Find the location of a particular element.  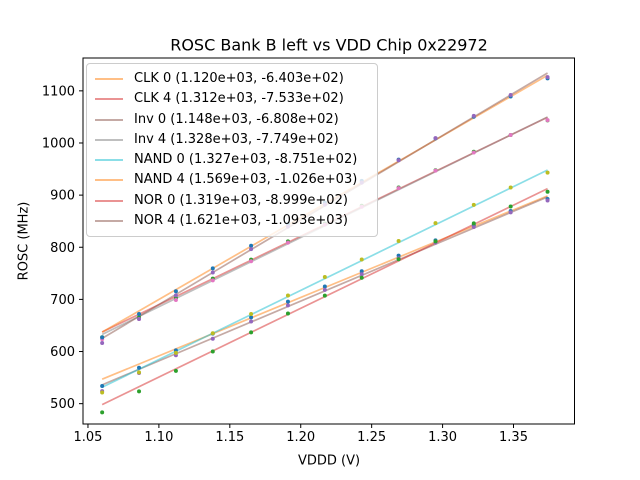

legend-entry-clk-0: CLK 0 (1.120e+03, -6.403e+02) is located at coordinates (232, 79).